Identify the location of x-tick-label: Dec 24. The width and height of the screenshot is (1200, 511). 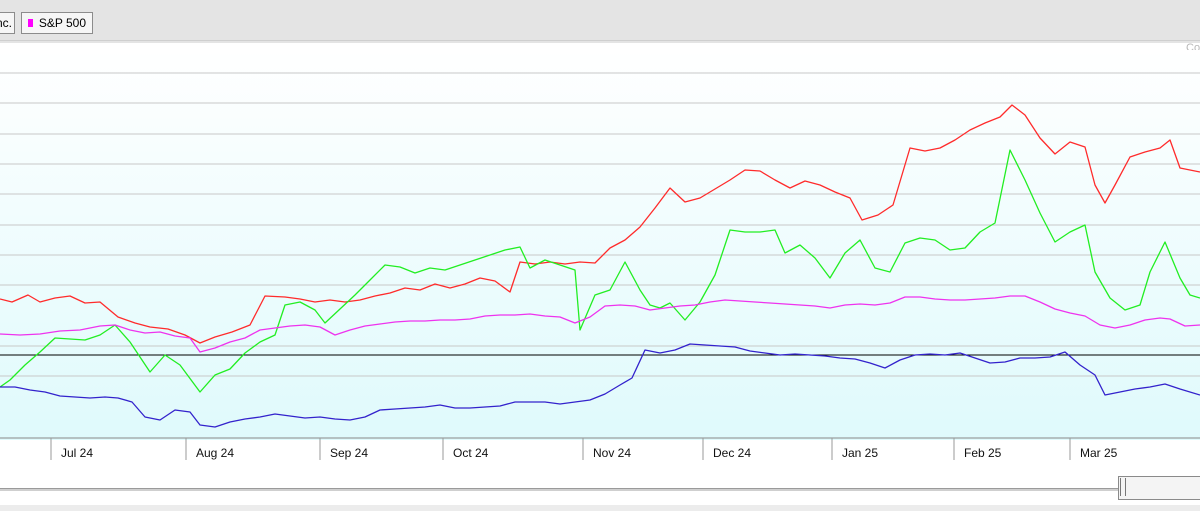
(732, 453).